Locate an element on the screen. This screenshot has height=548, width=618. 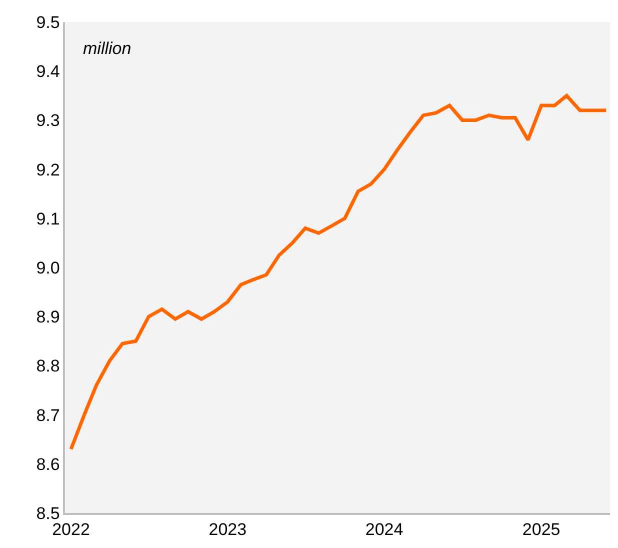
x-tick-label: 2025 is located at coordinates (541, 530).